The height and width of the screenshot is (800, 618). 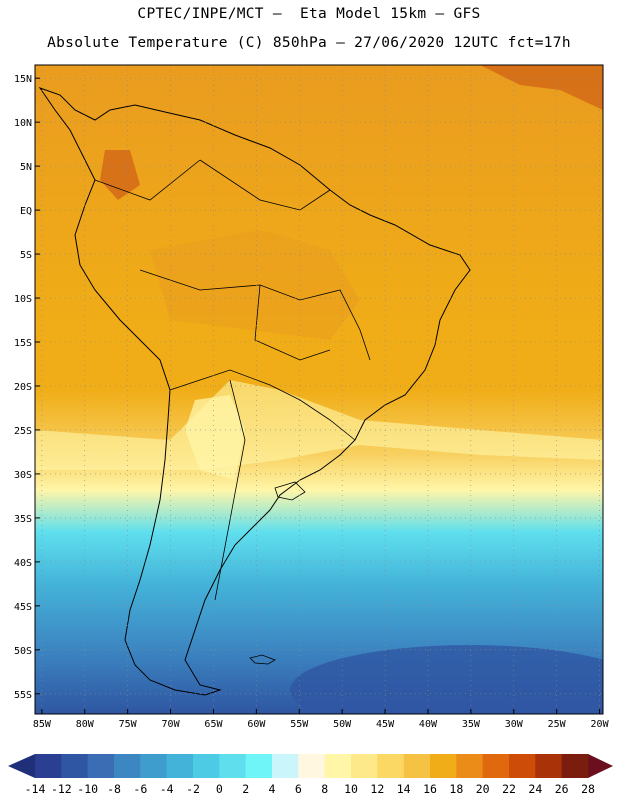 What do you see at coordinates (26, 211) in the screenshot?
I see `lat-tick-label: EQ` at bounding box center [26, 211].